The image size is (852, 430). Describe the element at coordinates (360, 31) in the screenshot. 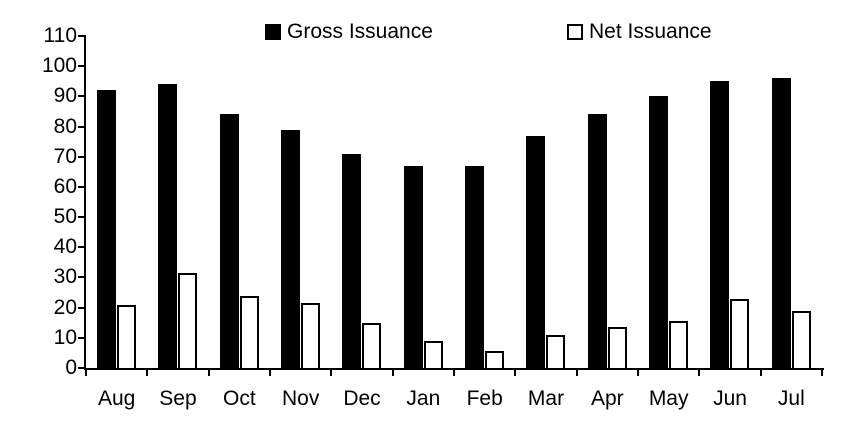

I see `legend-label-gross-issuance: Gross Issuance` at that location.